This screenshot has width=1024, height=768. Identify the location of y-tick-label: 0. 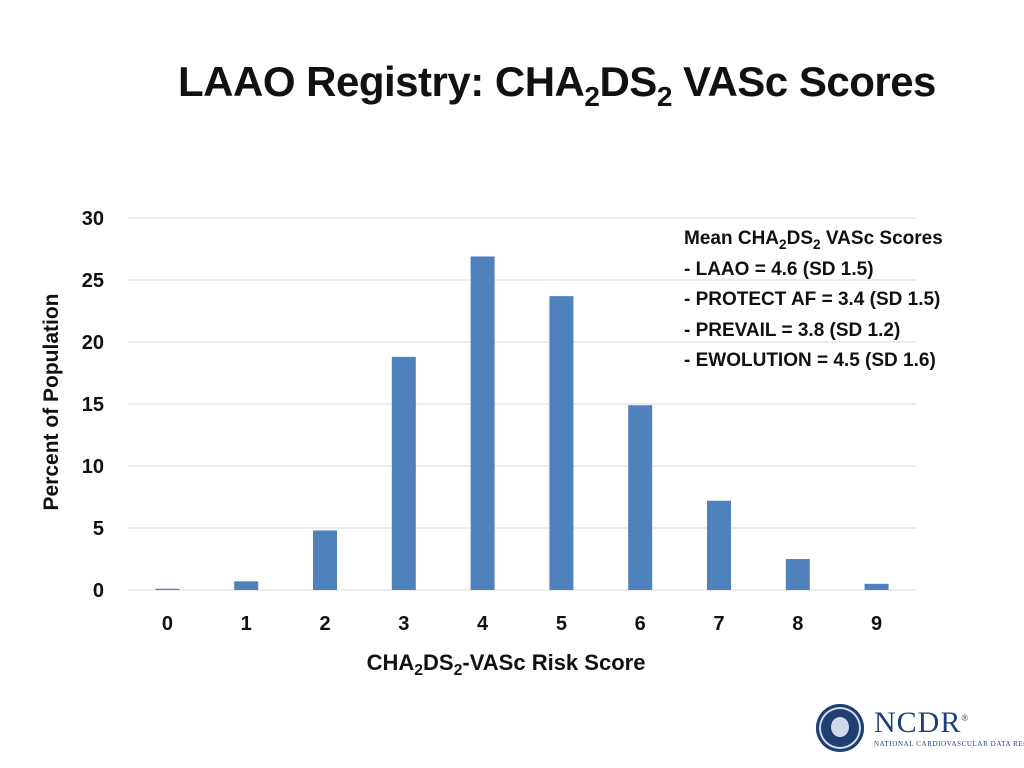
(98, 591).